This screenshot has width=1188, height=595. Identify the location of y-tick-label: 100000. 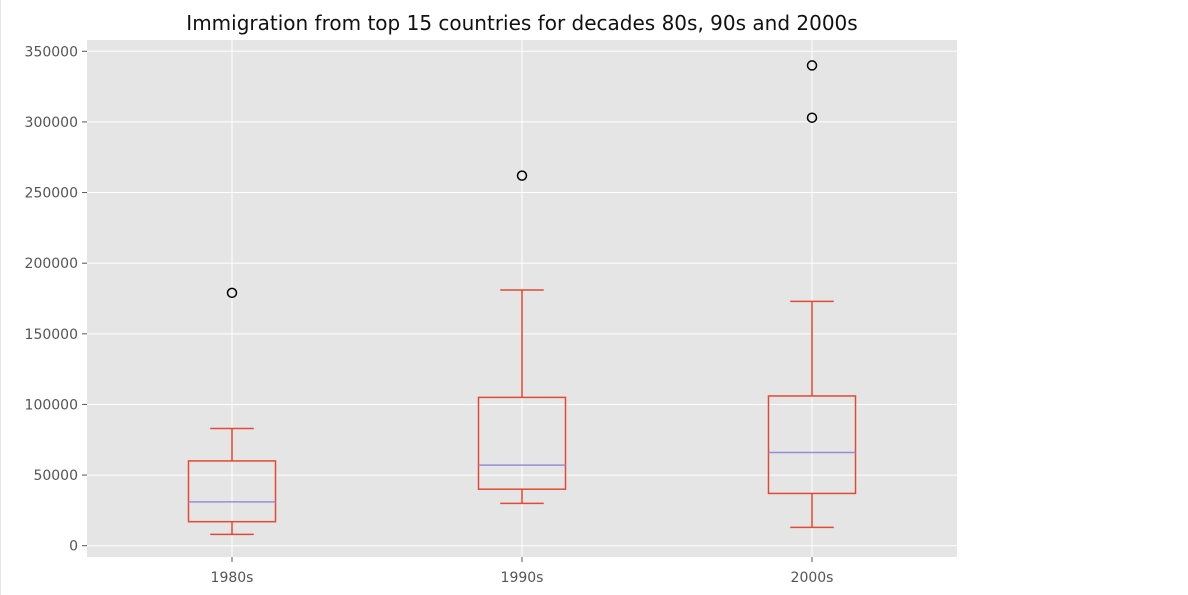
(51, 405).